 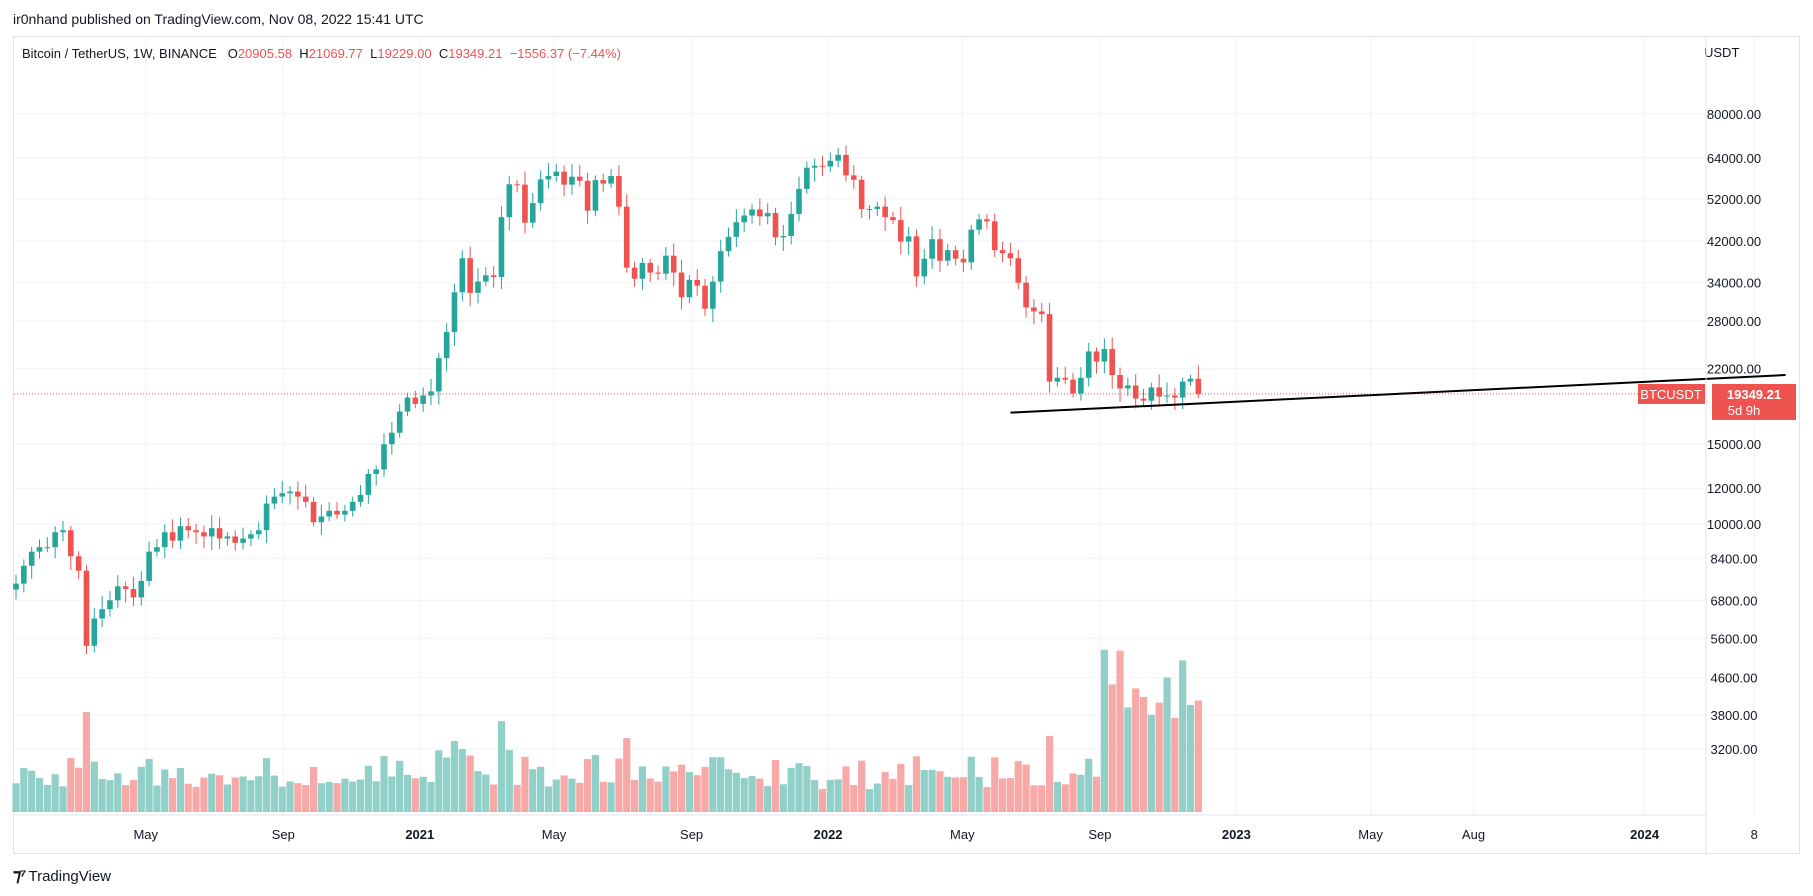 I want to click on y-tick-label: 15000.00, so click(x=1734, y=444).